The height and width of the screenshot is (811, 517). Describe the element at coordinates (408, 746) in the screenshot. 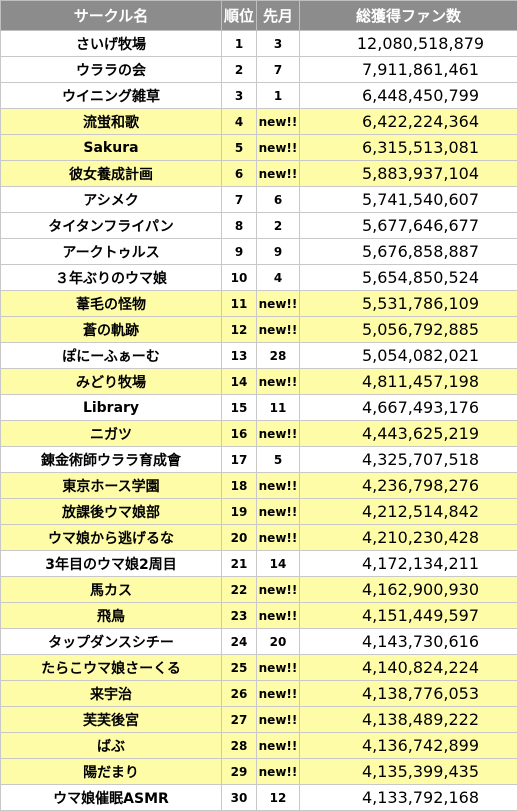

I see `total-fans-cell: 4,136,742,899` at that location.